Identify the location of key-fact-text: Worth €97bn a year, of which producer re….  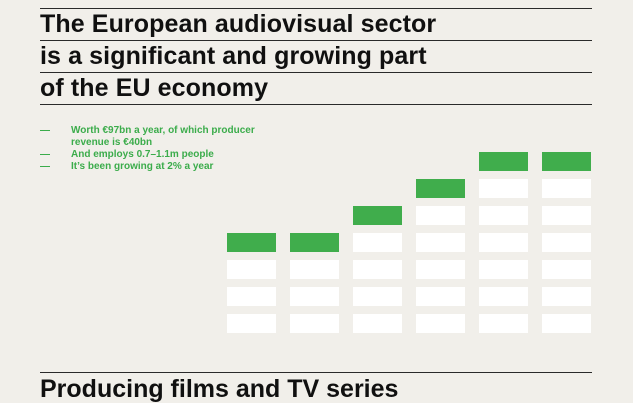
(163, 136).